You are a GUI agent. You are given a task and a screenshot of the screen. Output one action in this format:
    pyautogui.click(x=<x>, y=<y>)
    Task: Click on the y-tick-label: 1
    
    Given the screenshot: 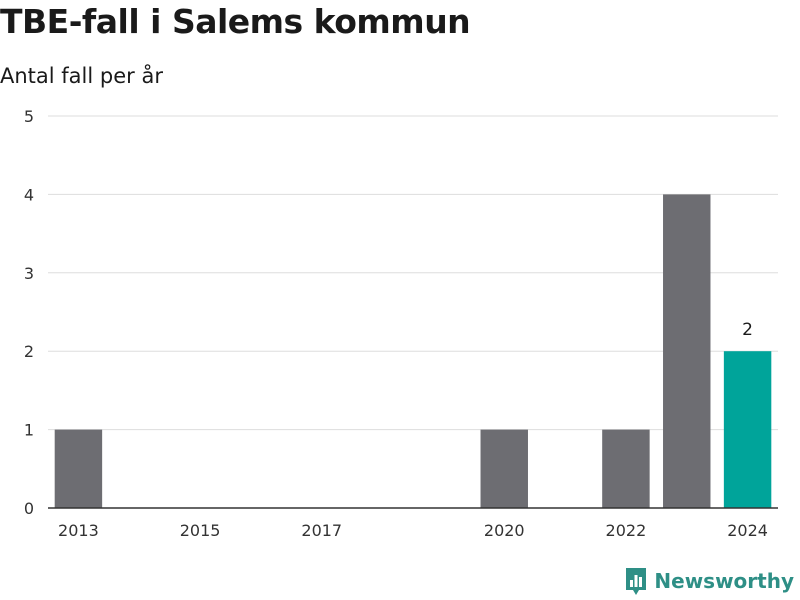 What is the action you would take?
    pyautogui.click(x=29, y=430)
    